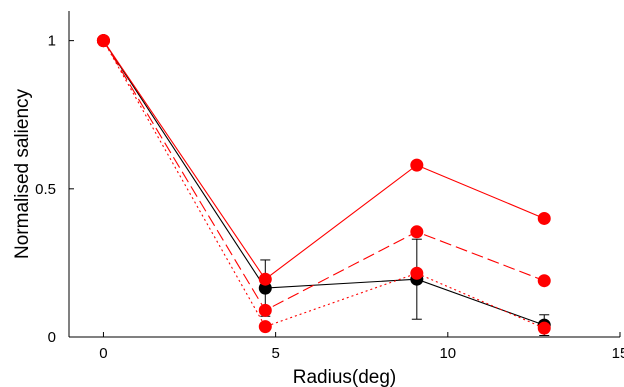 This screenshot has height=387, width=624. I want to click on x-axis-label: Radius(deg), so click(345, 377).